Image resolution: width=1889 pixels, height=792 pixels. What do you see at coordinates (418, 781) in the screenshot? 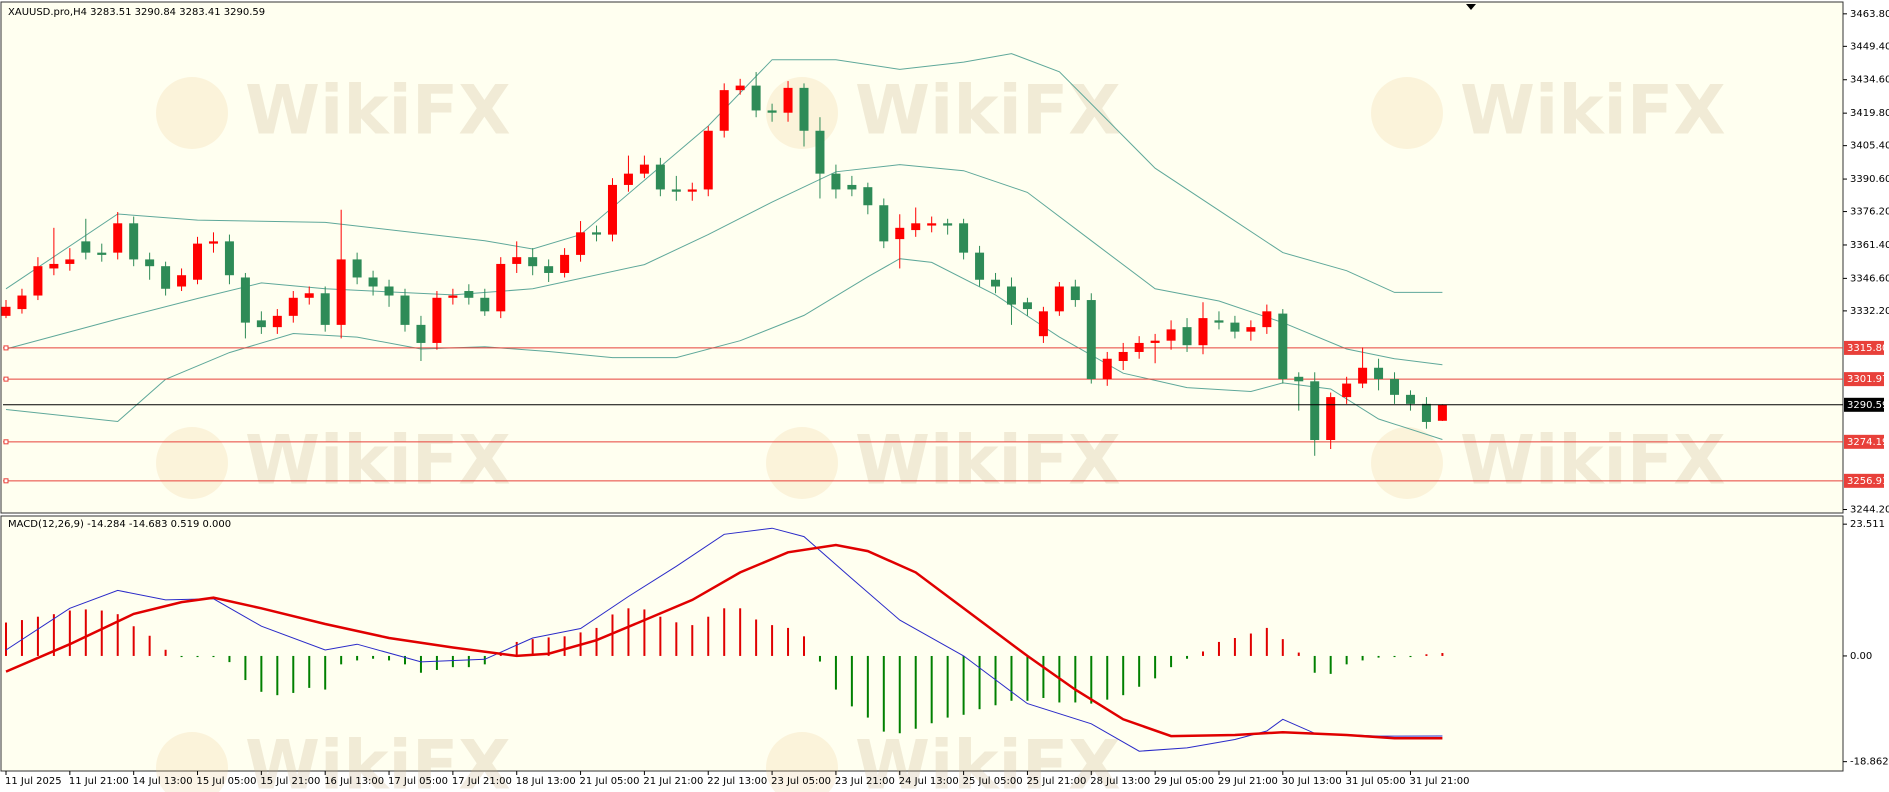
I see `x-tick-label: 17 Jul 05:00` at bounding box center [418, 781].